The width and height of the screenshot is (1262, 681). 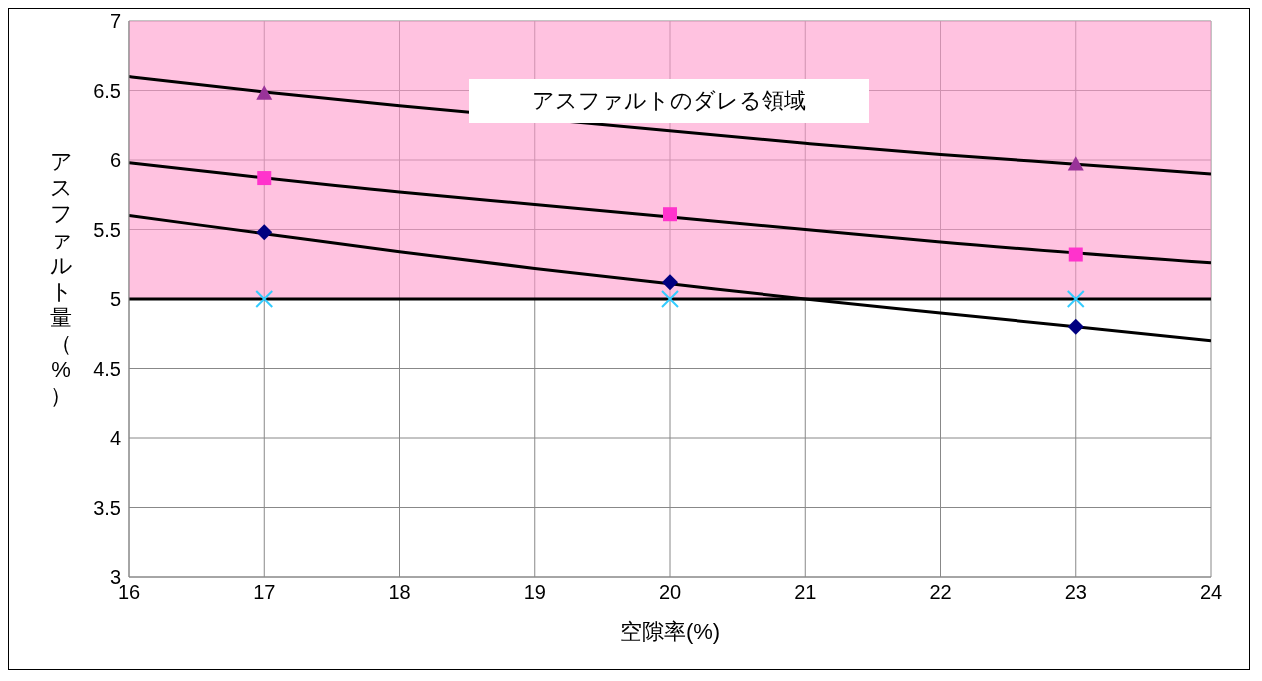 I want to click on x-axis-title: 空隙率(%), so click(x=670, y=631).